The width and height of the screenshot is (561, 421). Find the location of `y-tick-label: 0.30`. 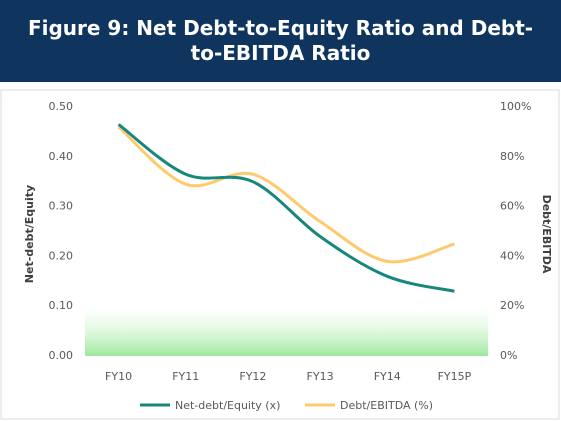

y-tick-label: 0.30 is located at coordinates (61, 206).